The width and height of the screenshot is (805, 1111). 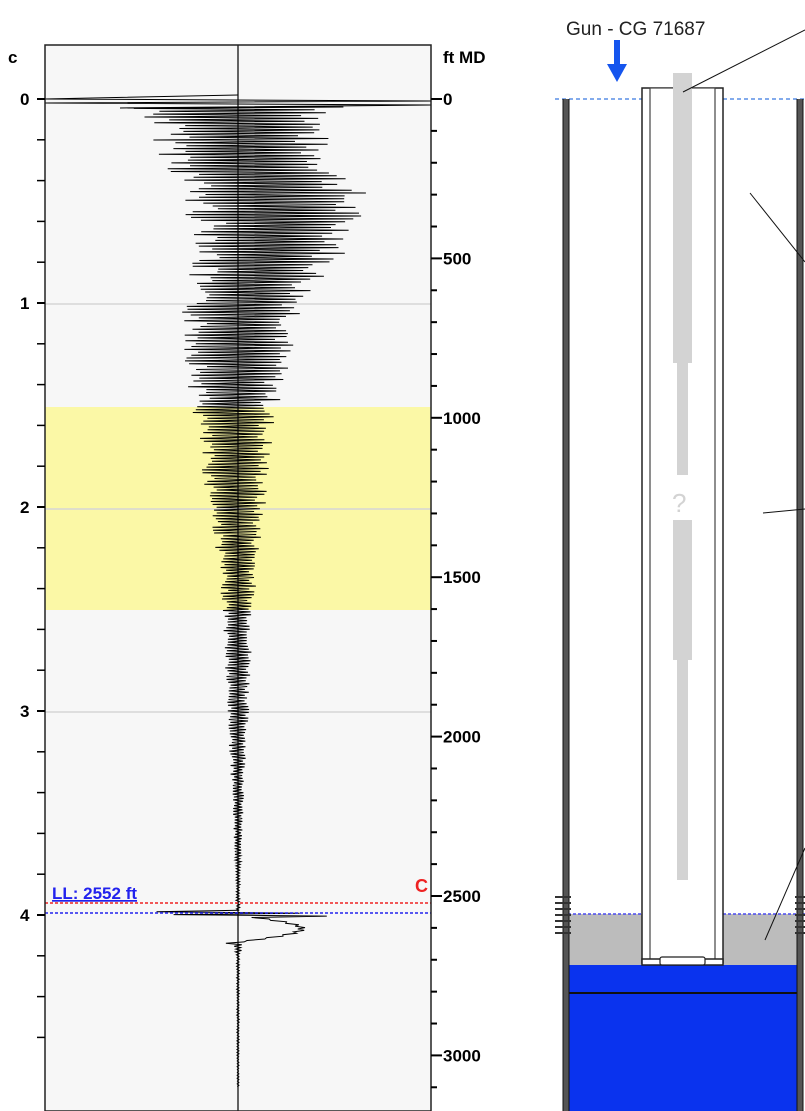 I want to click on left-tick-label: 2, so click(x=24, y=507).